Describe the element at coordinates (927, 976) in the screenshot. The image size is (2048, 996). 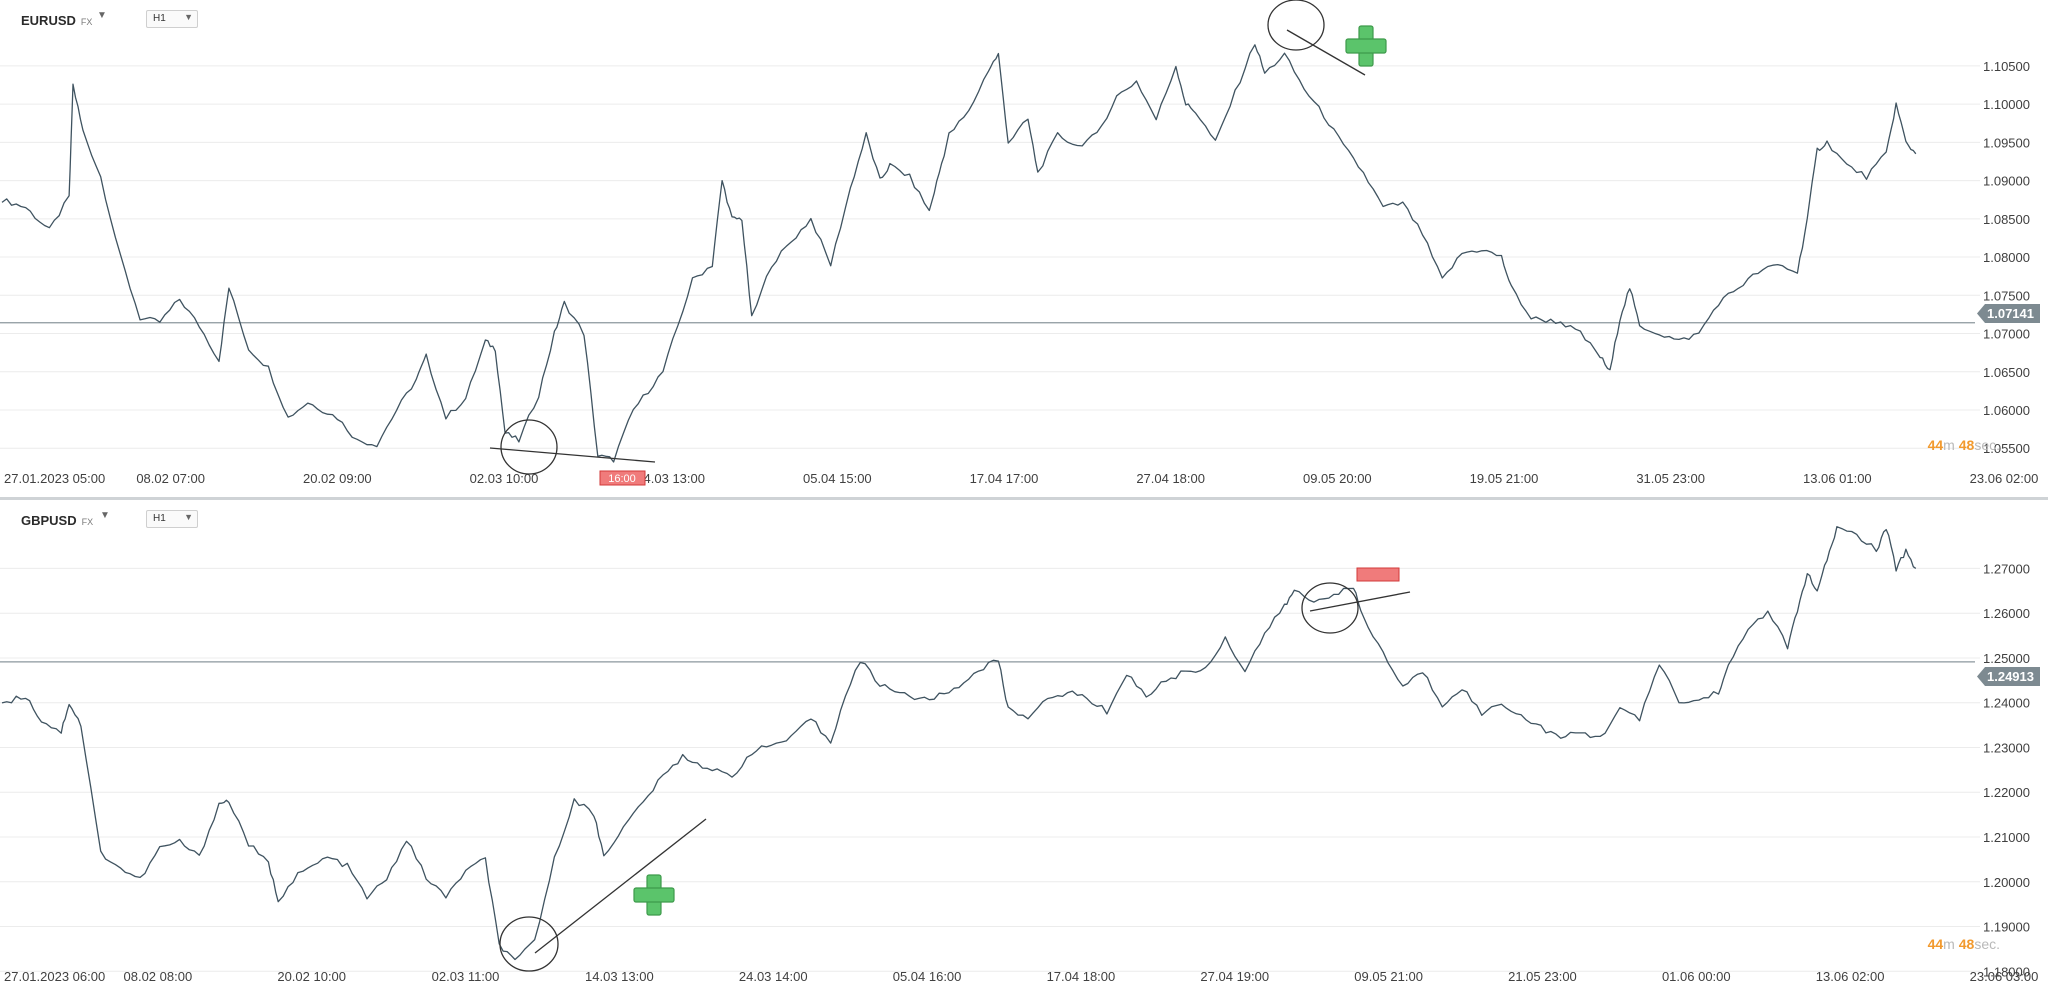
I see `x-tick-label: 05.04 16:00` at that location.